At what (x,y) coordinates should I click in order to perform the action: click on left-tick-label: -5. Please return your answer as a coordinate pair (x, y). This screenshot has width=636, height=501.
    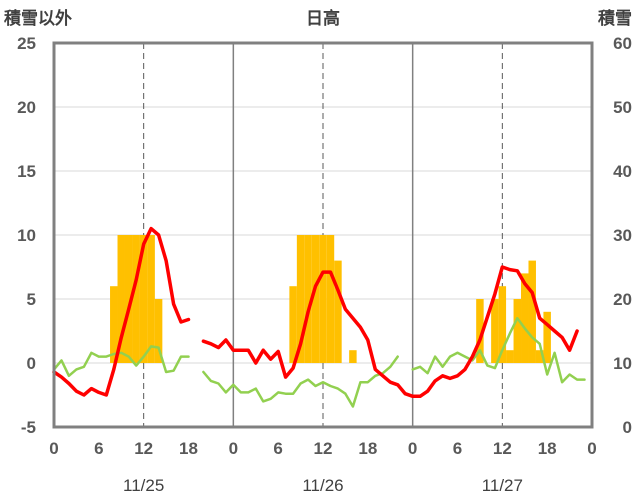
    Looking at the image, I should click on (28, 427).